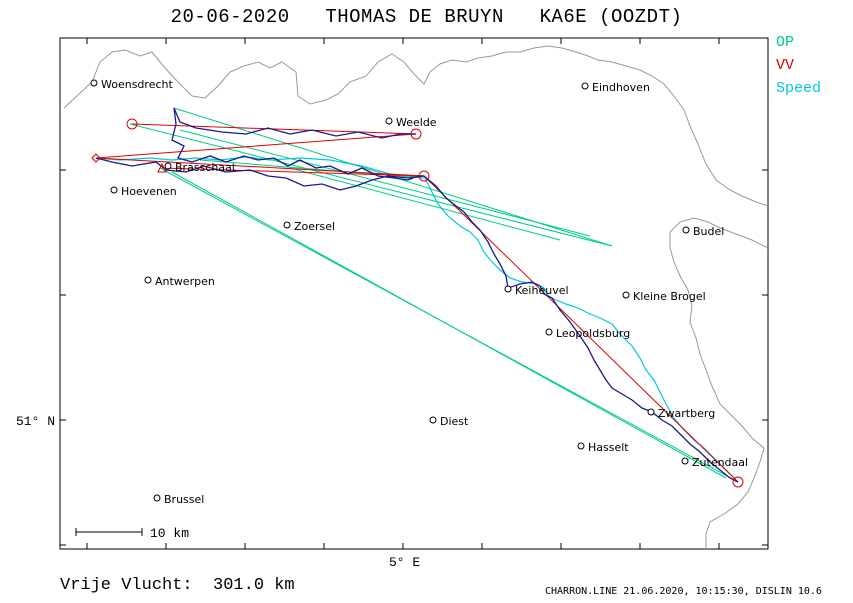 This screenshot has height=603, width=853. Describe the element at coordinates (785, 65) in the screenshot. I see `legend-vv: VV` at that location.